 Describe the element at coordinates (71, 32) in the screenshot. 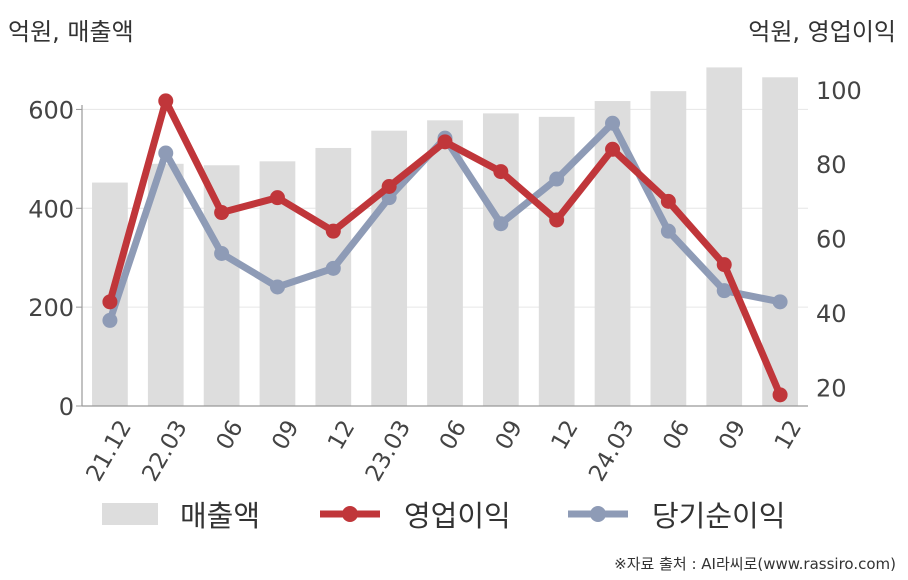

I see `left-axis-unit: 억원, 매출액` at that location.